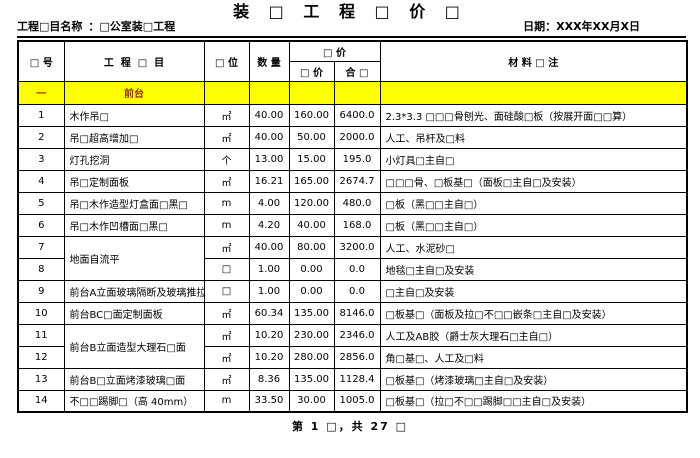 The height and width of the screenshot is (458, 700). I want to click on col-header-qty: 数 量, so click(269, 61).